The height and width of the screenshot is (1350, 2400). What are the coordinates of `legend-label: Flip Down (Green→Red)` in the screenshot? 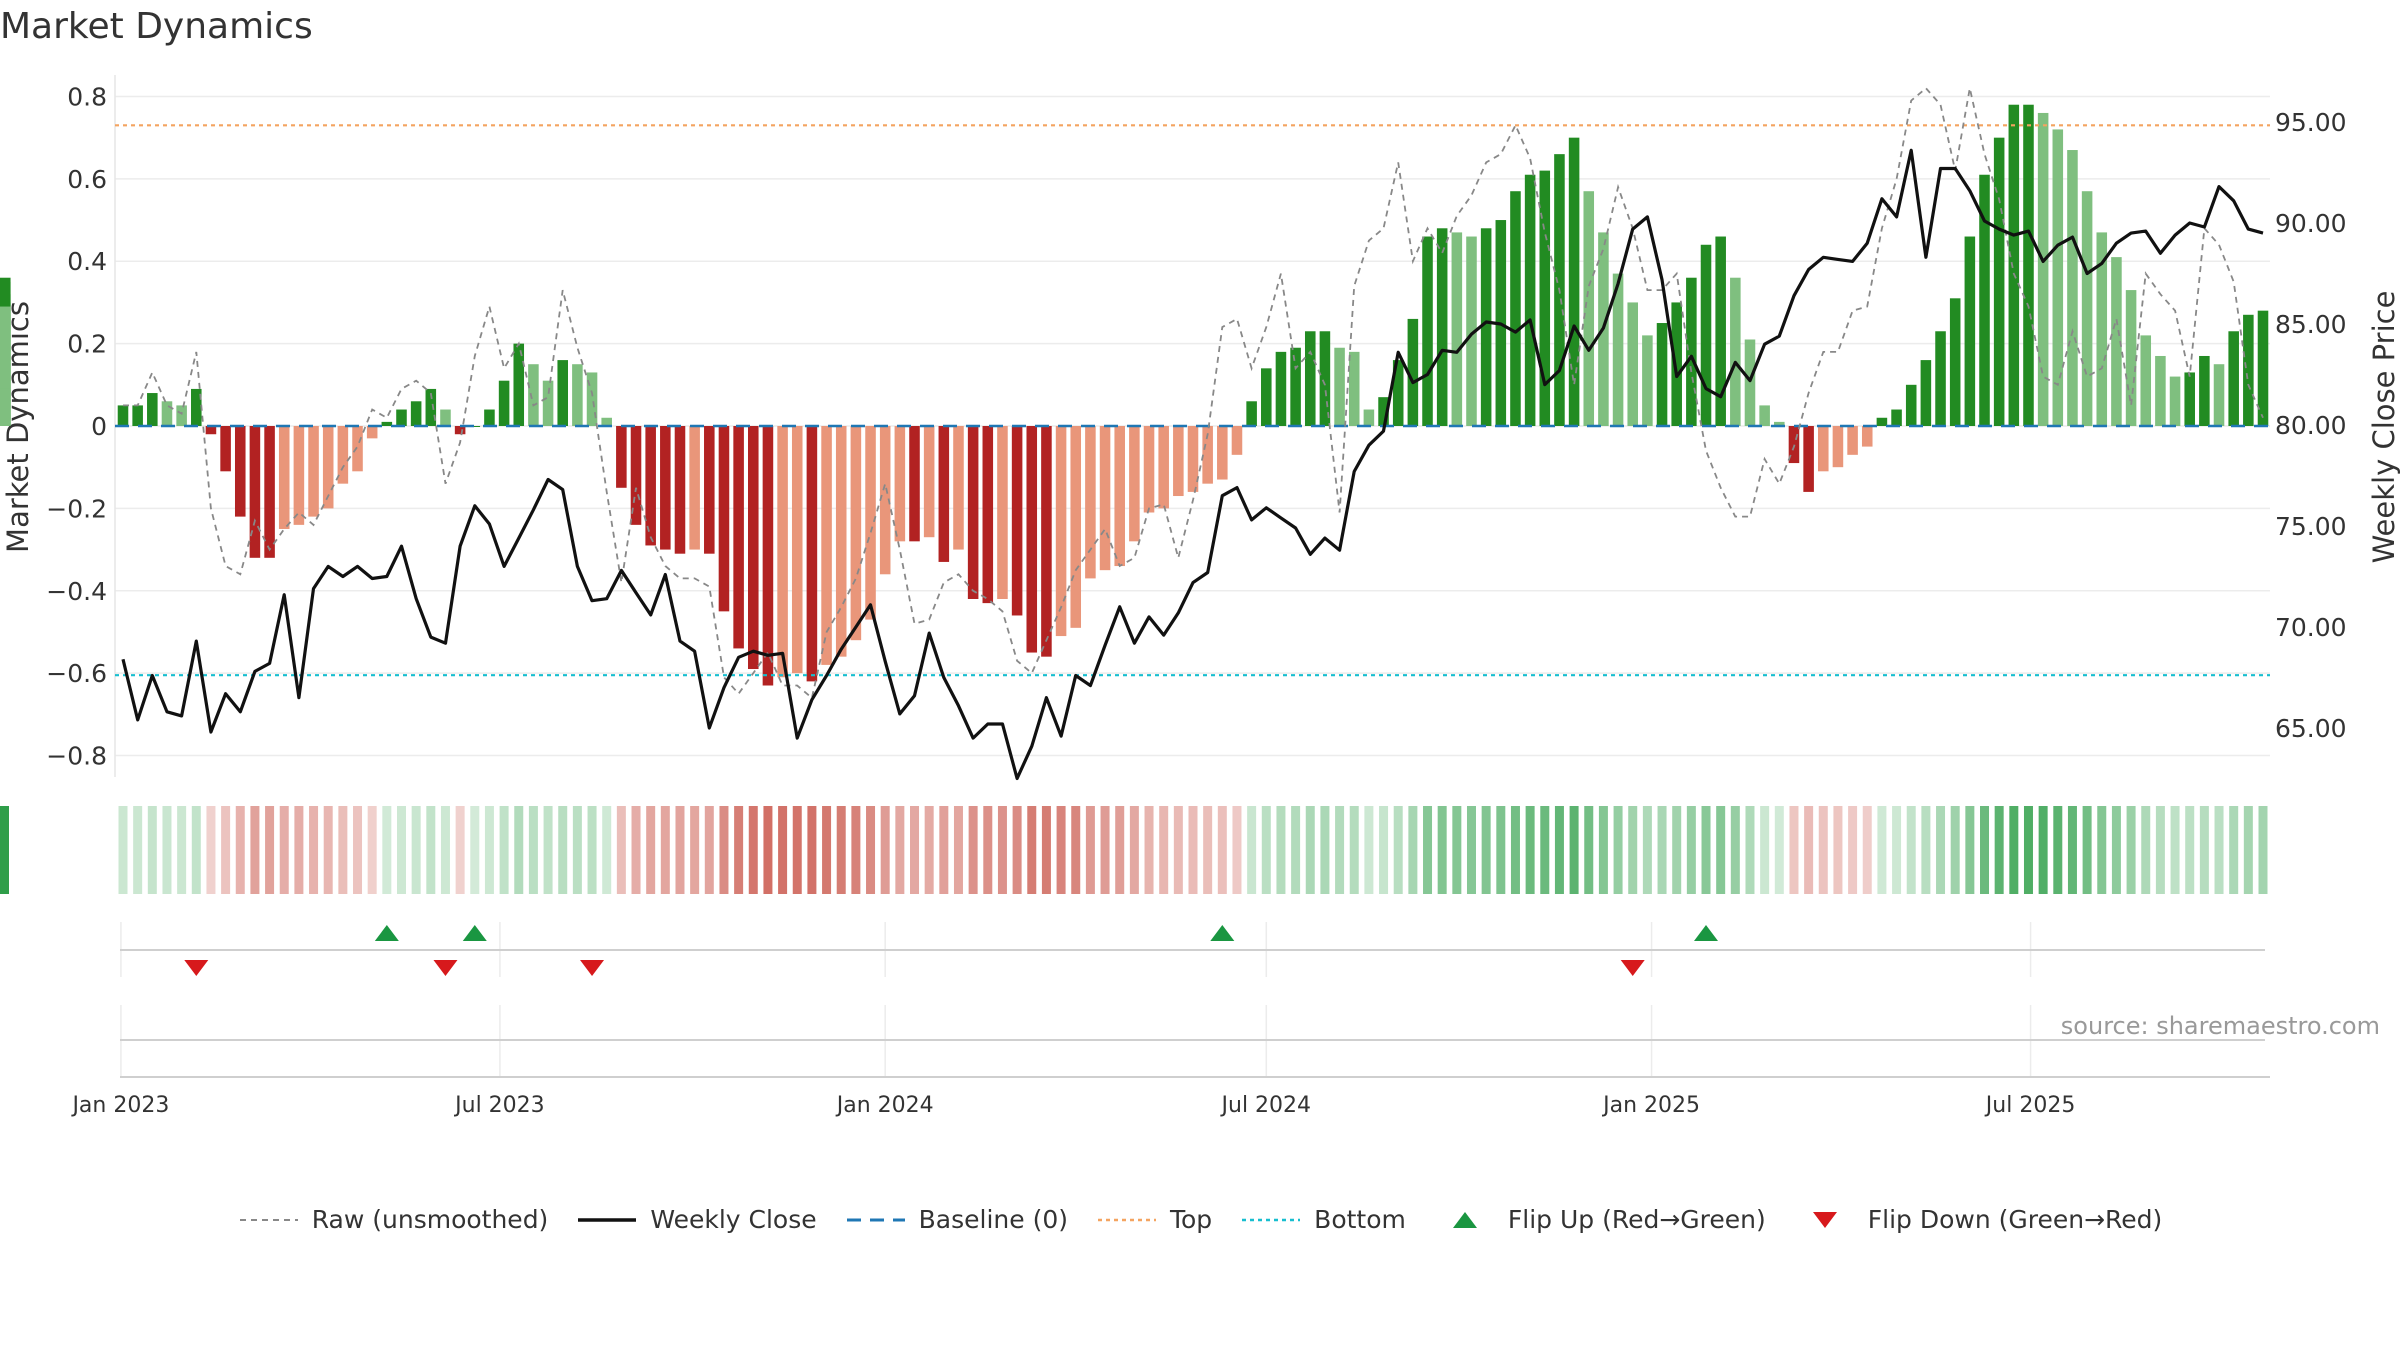 It's located at (2015, 1219).